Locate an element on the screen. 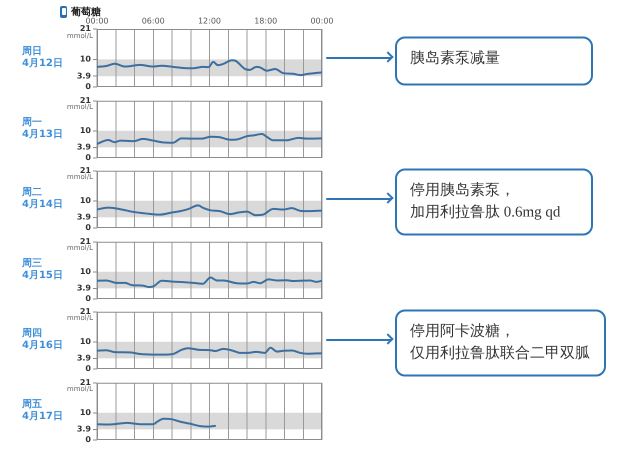 This screenshot has width=640, height=452. text: 胰岛素泵减量 is located at coordinates (455, 58).